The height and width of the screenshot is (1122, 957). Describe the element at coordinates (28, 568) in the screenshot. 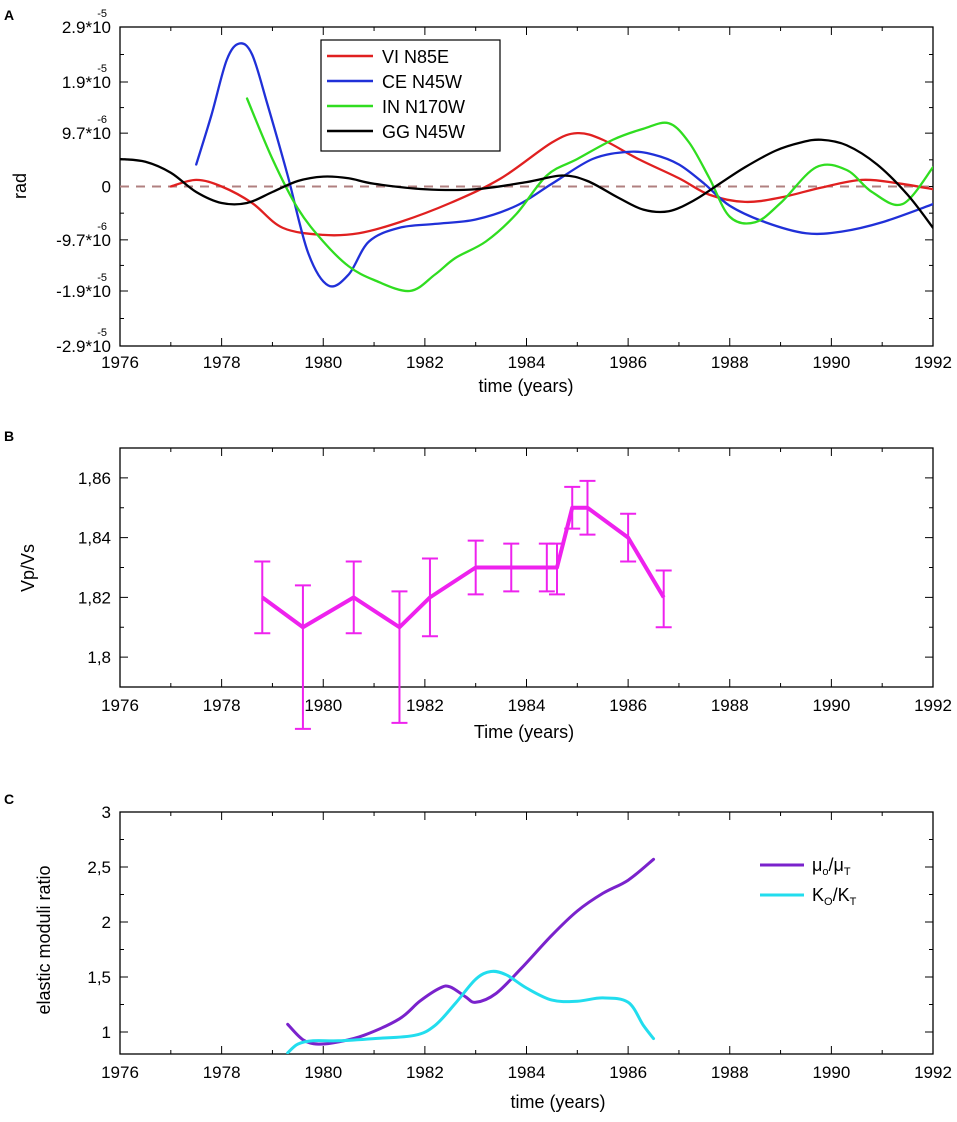

I see `panel-b-y-axis-label: Vp/Vs` at that location.